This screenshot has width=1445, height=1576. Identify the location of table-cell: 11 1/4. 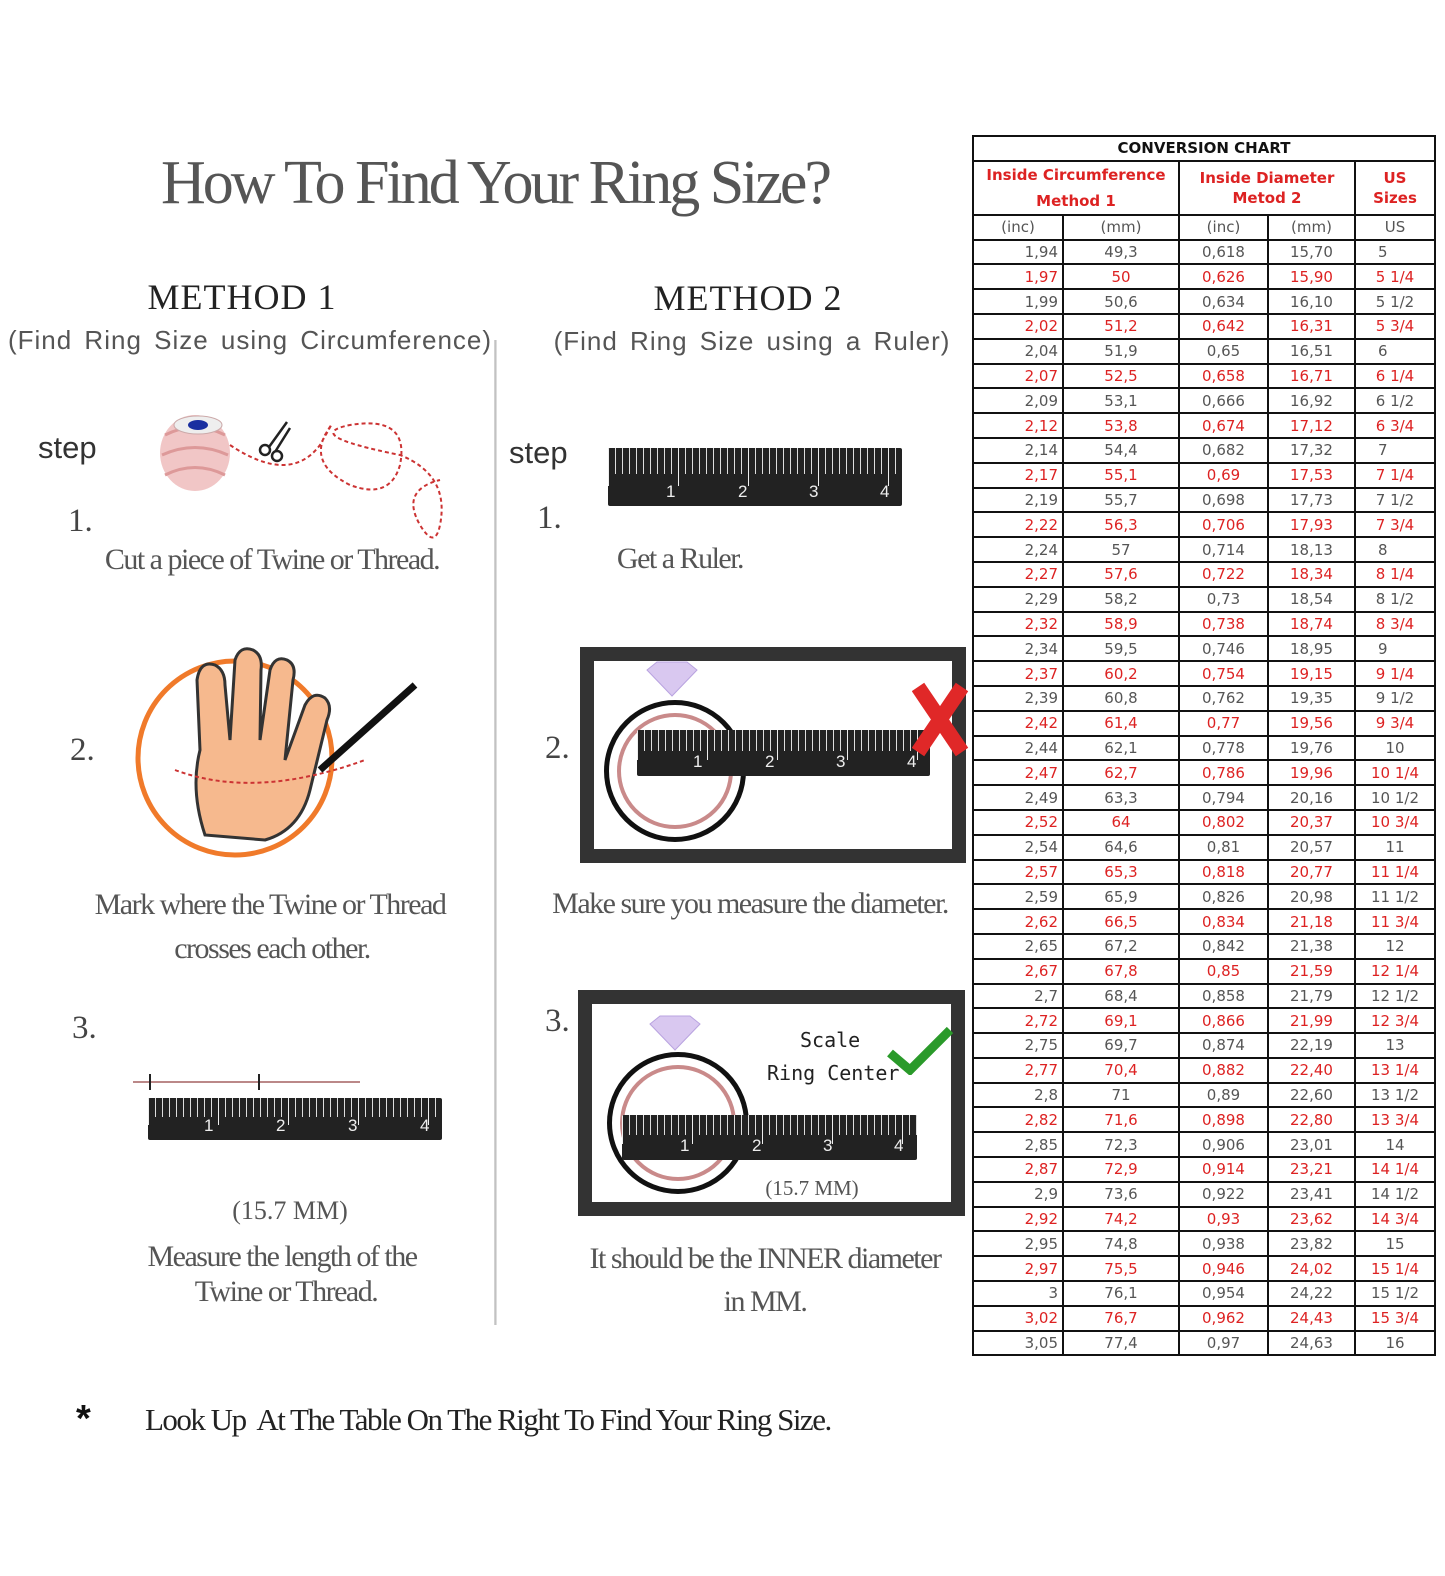
(1395, 872).